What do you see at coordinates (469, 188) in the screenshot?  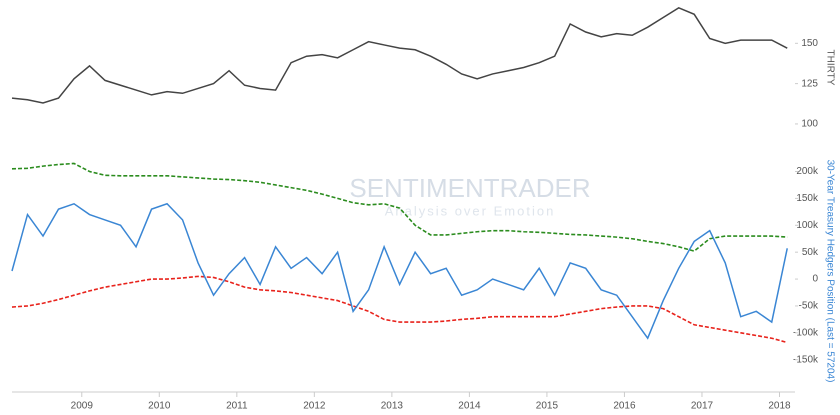 I see `watermark-title: SENTIMENTRADER` at bounding box center [469, 188].